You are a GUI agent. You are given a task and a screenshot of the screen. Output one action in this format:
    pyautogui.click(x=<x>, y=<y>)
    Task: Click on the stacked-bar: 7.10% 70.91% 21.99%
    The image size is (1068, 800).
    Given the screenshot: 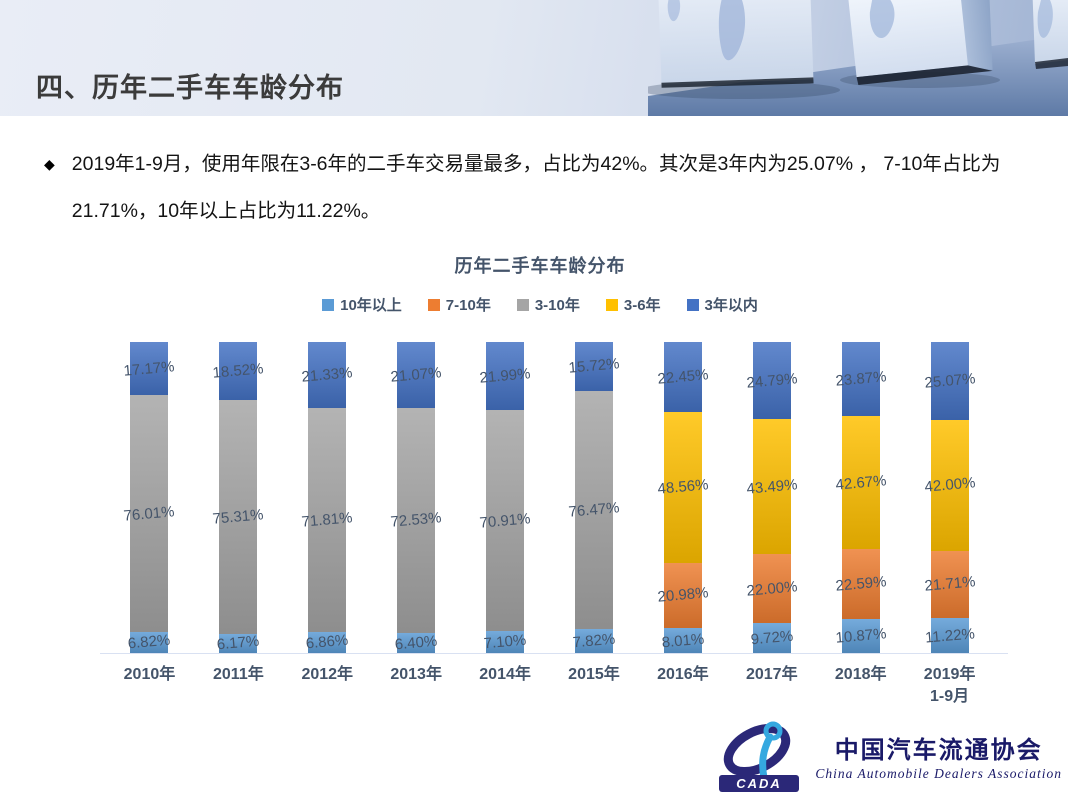 What is the action you would take?
    pyautogui.click(x=505, y=497)
    